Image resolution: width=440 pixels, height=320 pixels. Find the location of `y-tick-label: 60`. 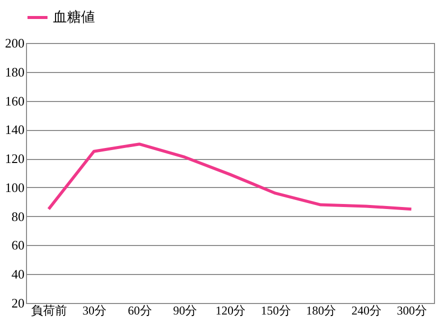

y-tick-label: 60 is located at coordinates (18, 245).